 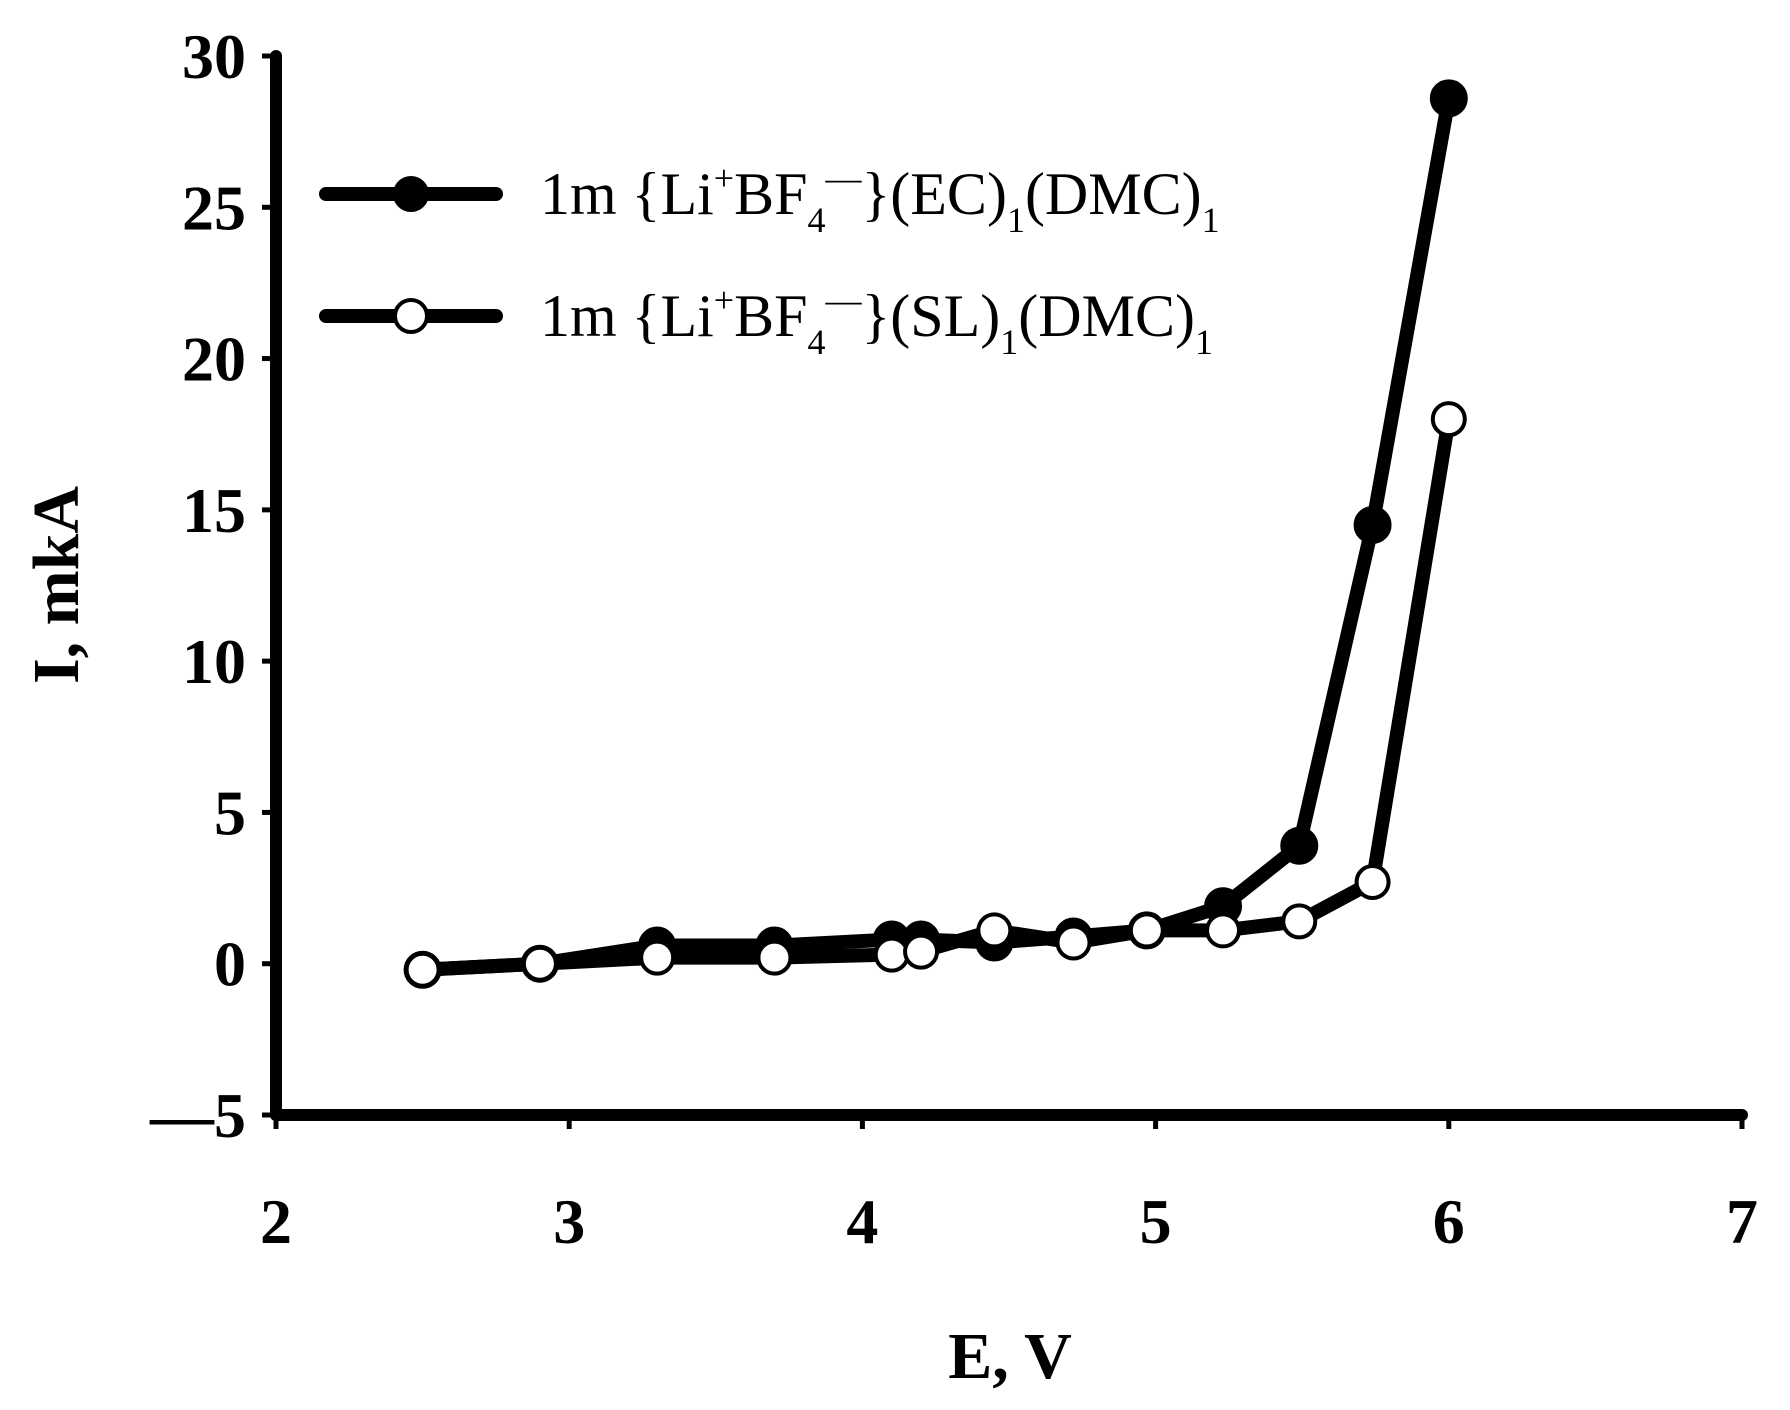 I want to click on x-tick-label: 7, so click(x=1742, y=1221).